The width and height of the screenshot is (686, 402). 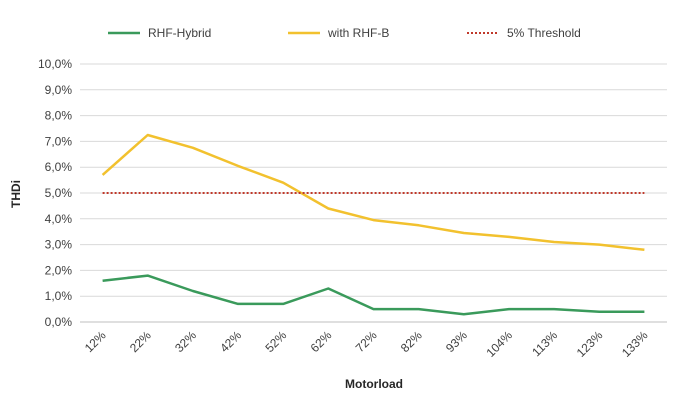 What do you see at coordinates (59, 141) in the screenshot?
I see `y-tick-label: 7,0%` at bounding box center [59, 141].